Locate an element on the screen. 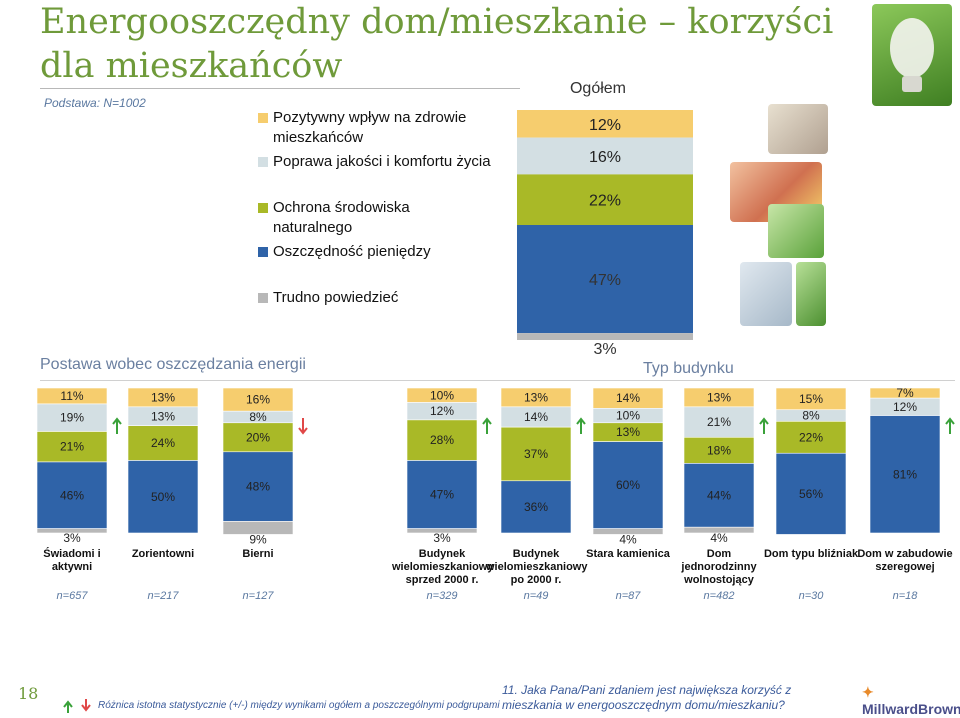 Image resolution: width=960 pixels, height=718 pixels. bulb-icon is located at coordinates (912, 55).